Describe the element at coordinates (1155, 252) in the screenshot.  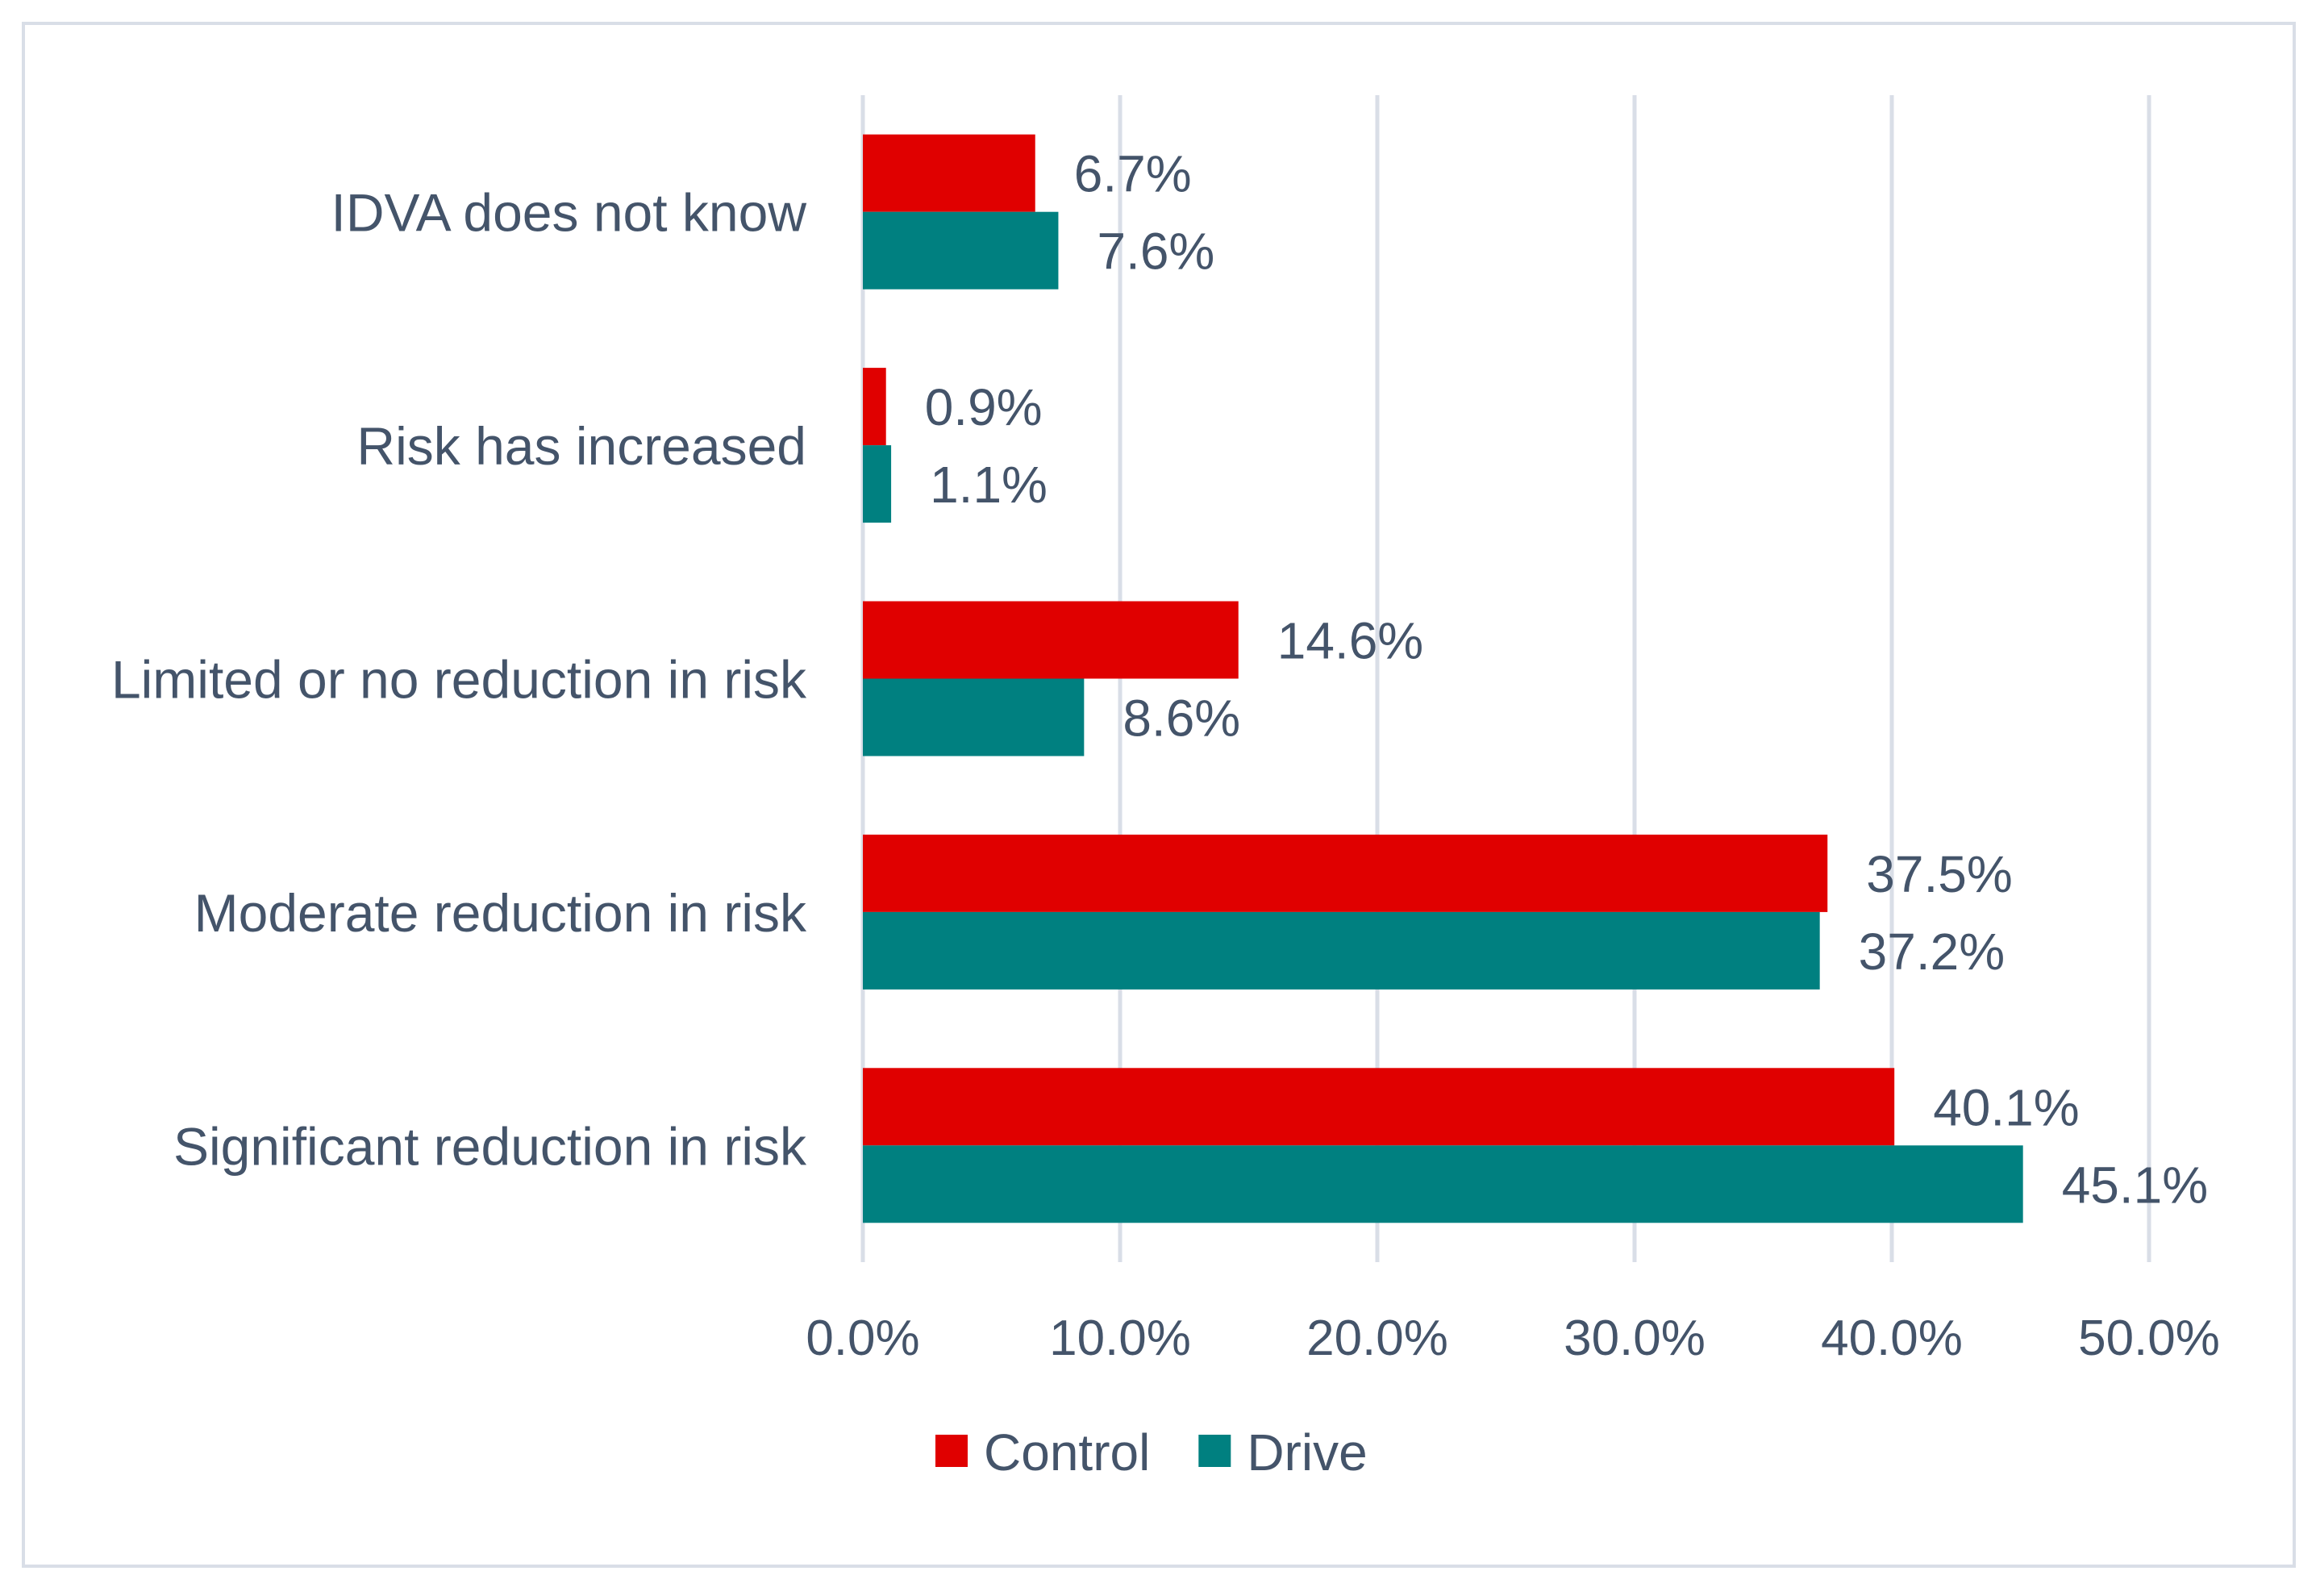
I see `data-label-drive-idva-does-not-know: 7.6%` at that location.